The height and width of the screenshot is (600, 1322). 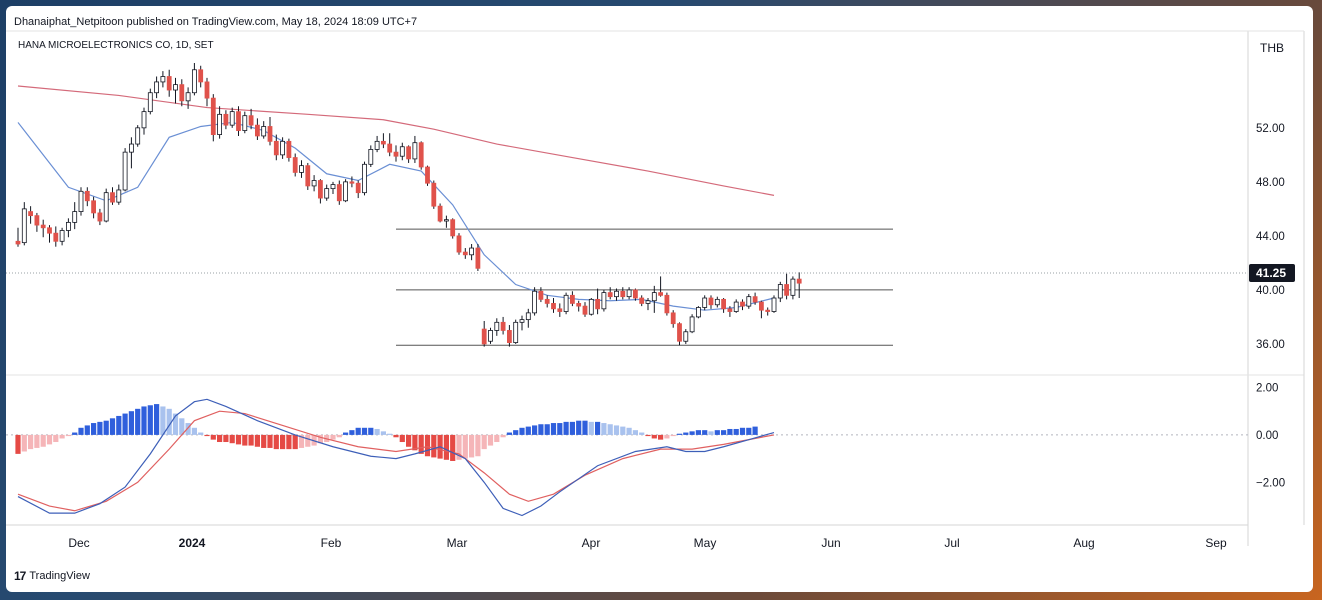 What do you see at coordinates (192, 543) in the screenshot?
I see `time-tick-label: 2024` at bounding box center [192, 543].